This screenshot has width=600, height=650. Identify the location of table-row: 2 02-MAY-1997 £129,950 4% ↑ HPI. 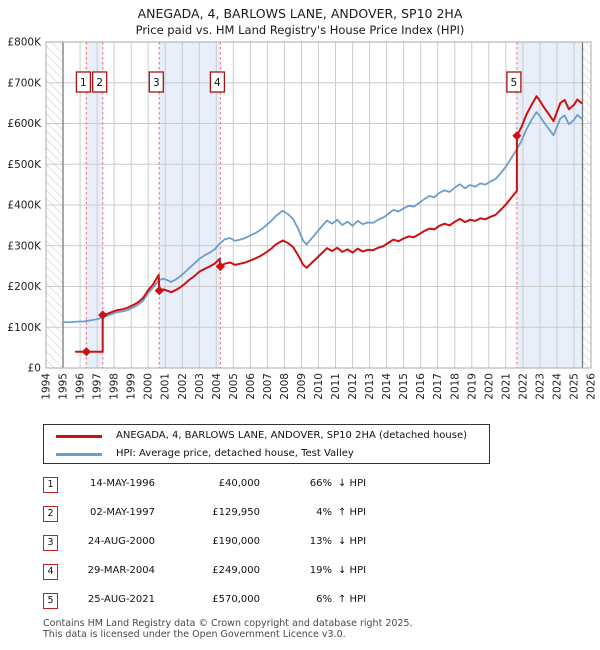
(300, 514).